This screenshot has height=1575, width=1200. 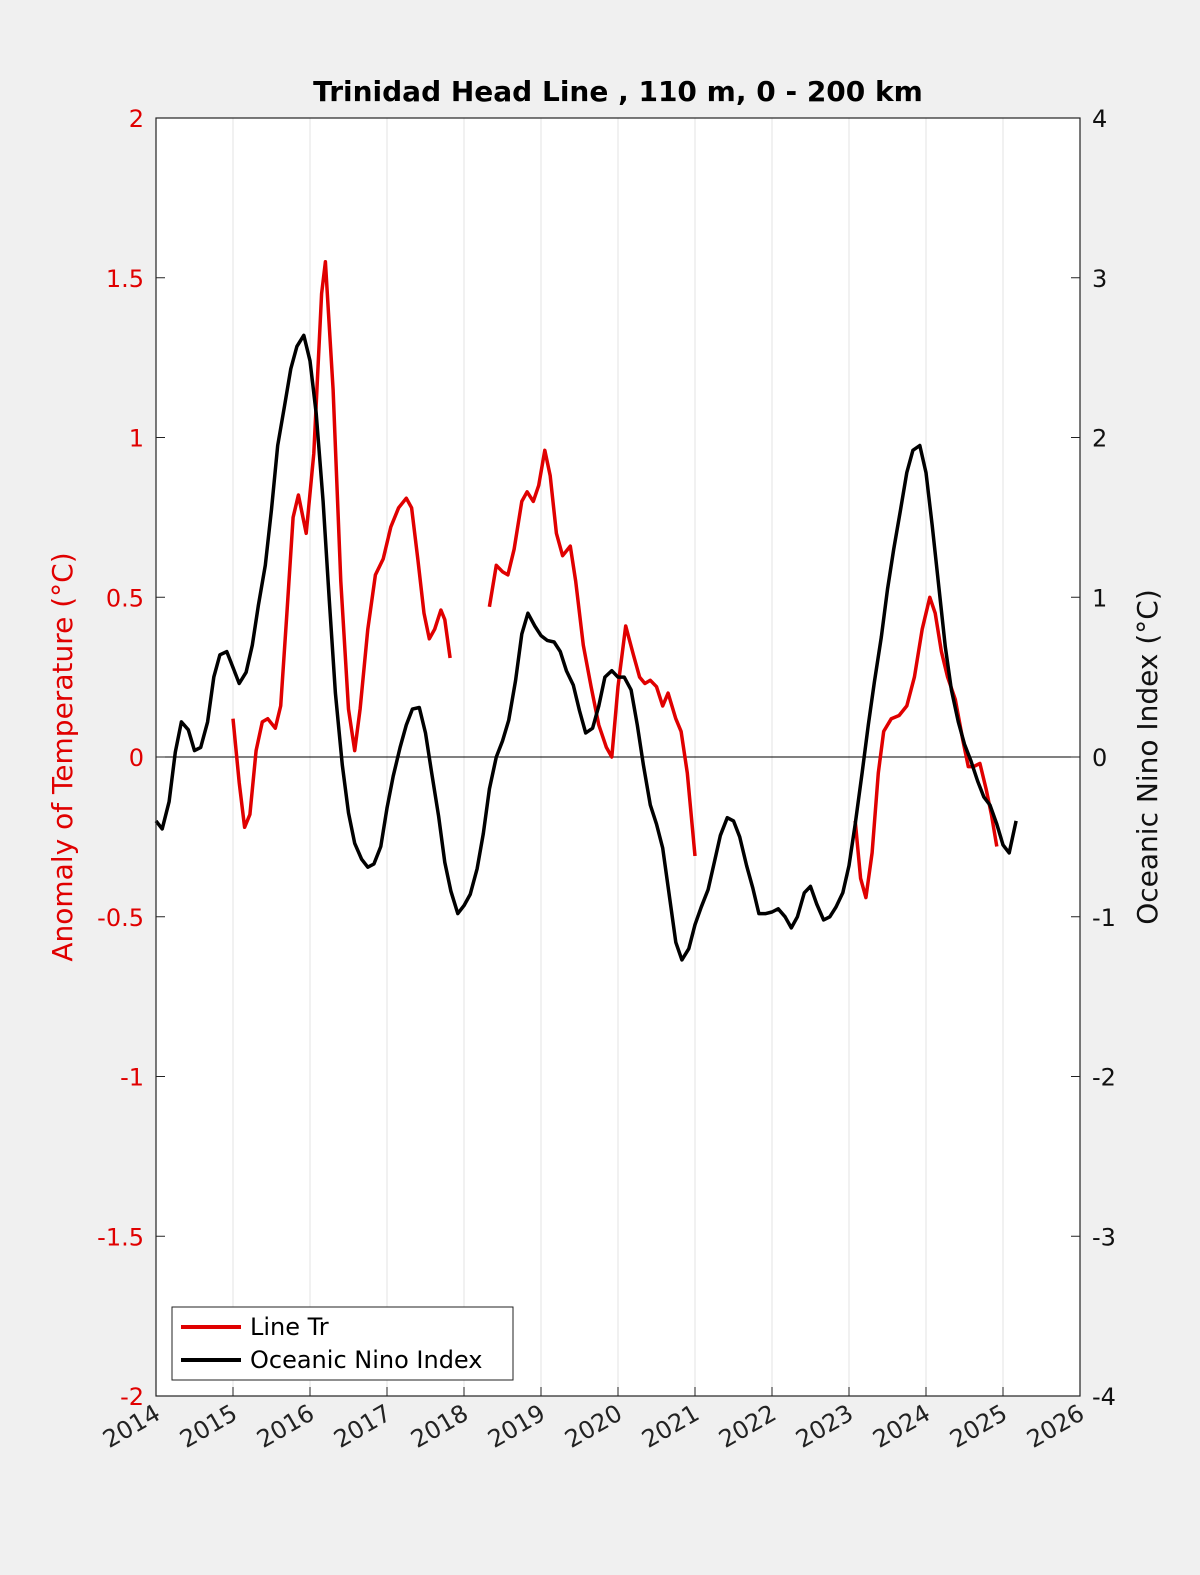 I want to click on legend-box, so click(x=342, y=1343).